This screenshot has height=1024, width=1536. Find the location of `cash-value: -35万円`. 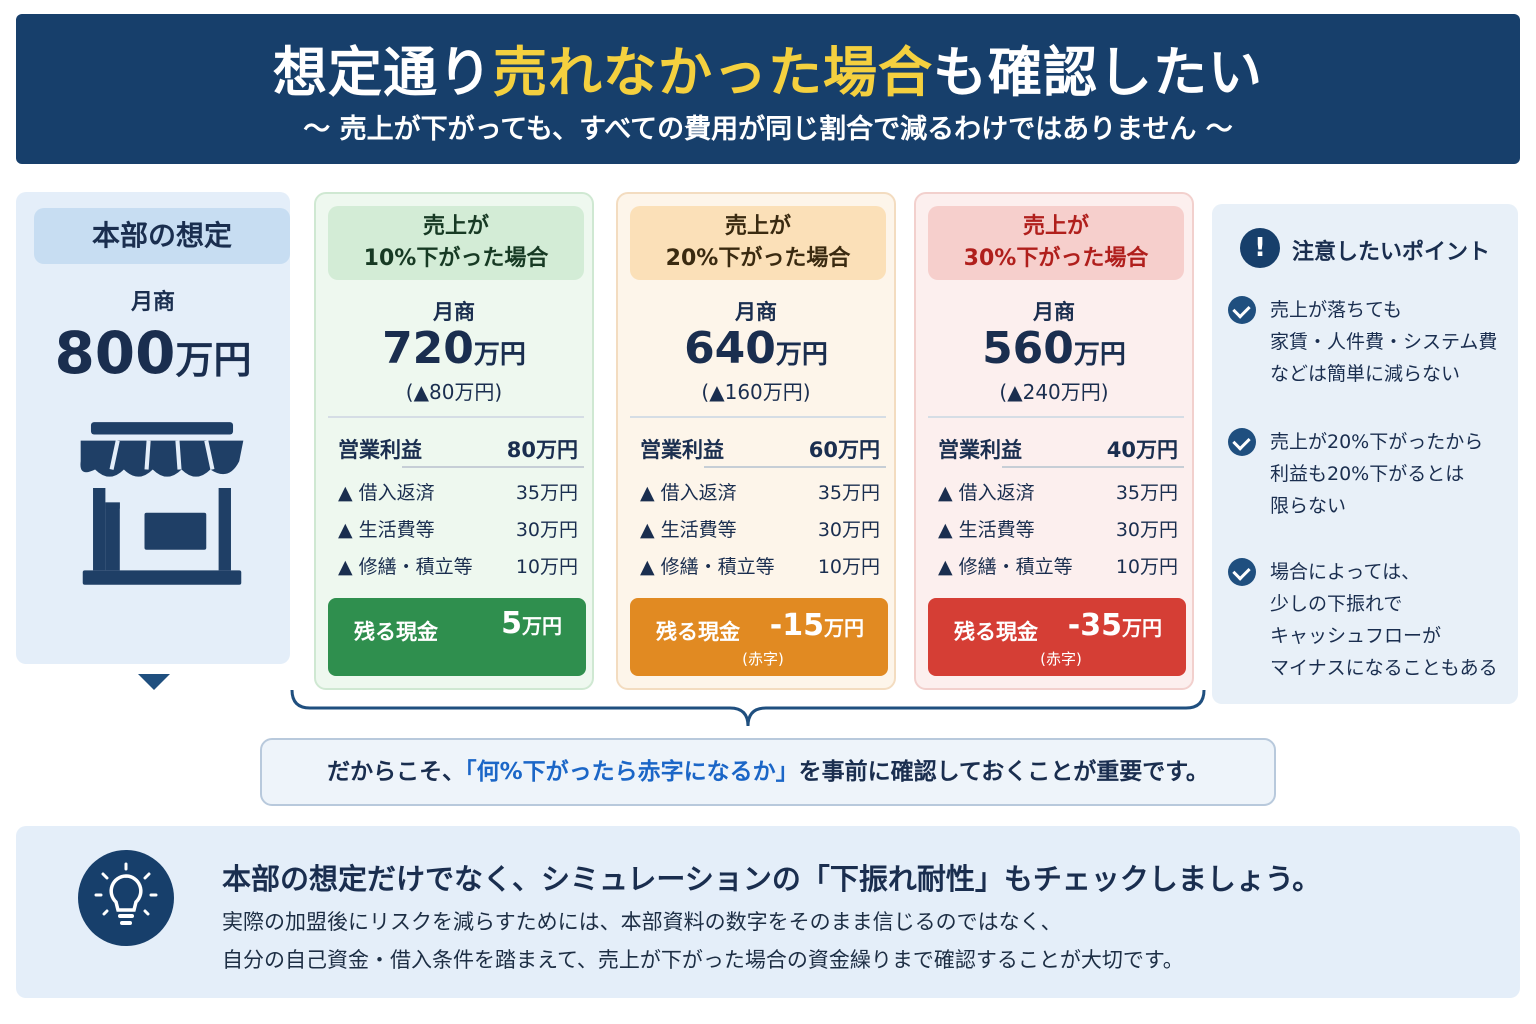

cash-value: -35万円 is located at coordinates (1115, 625).